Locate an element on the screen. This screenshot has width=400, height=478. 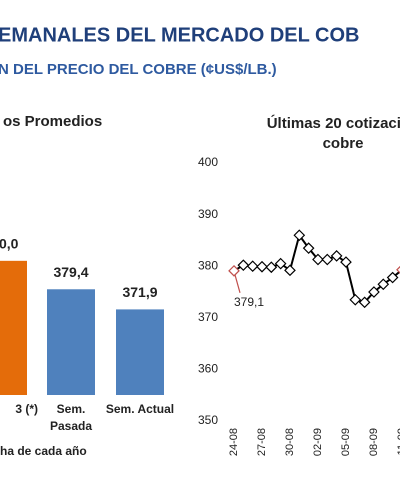
y-tick-label: 390 is located at coordinates (208, 214).